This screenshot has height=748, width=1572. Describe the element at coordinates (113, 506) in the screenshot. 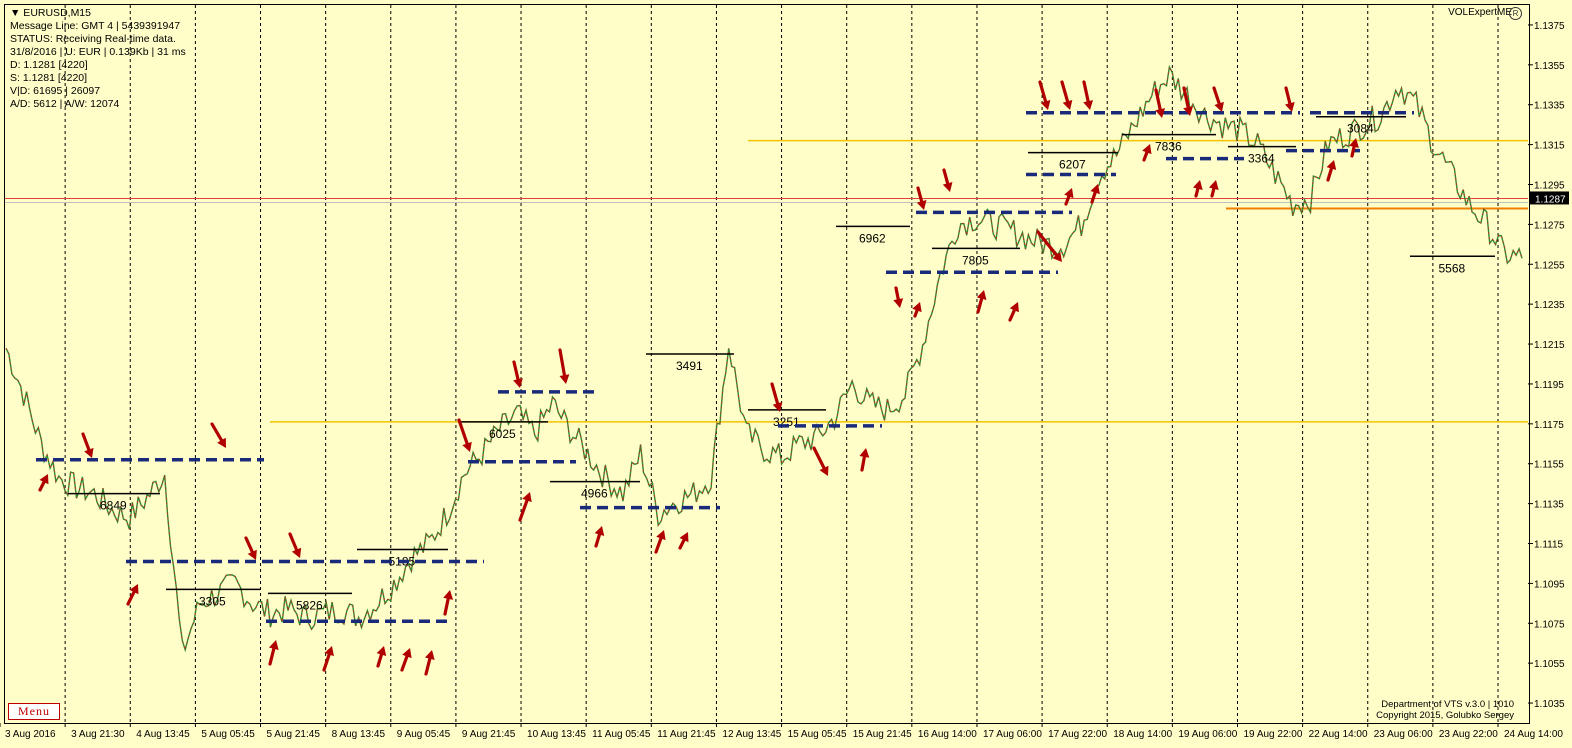

I see `volume-level-label: 6849` at that location.